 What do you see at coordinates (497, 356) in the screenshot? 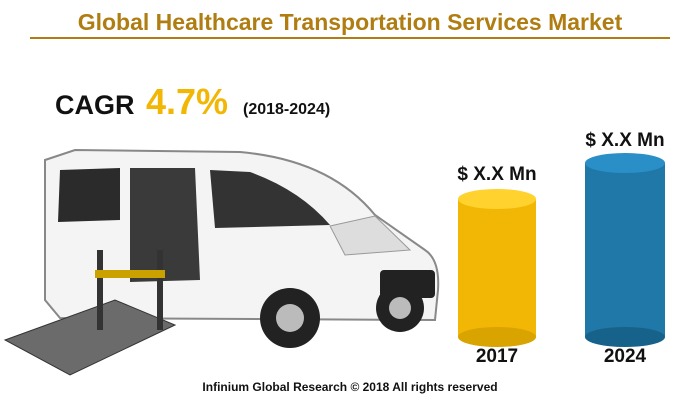
I see `bar-year: 2017` at bounding box center [497, 356].